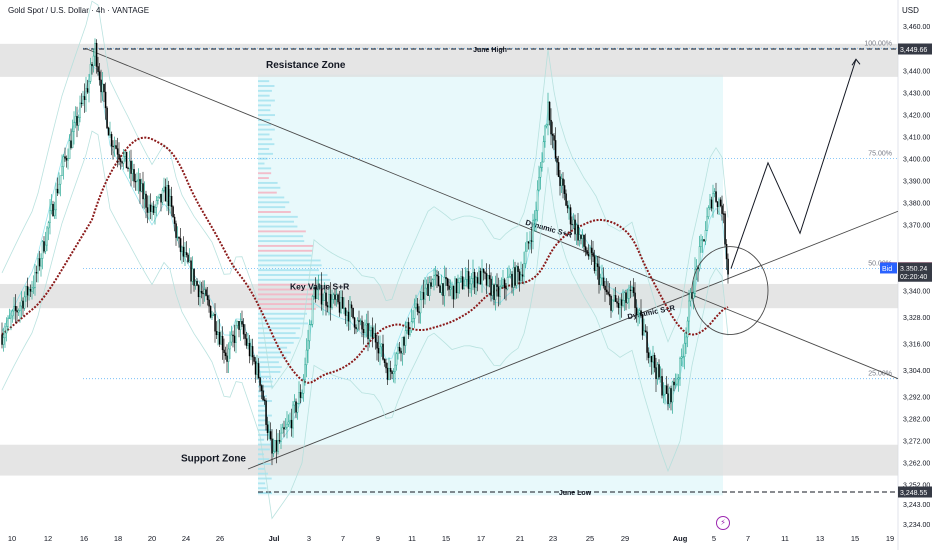  I want to click on y-tick-label: 3,340.00, so click(916, 292).